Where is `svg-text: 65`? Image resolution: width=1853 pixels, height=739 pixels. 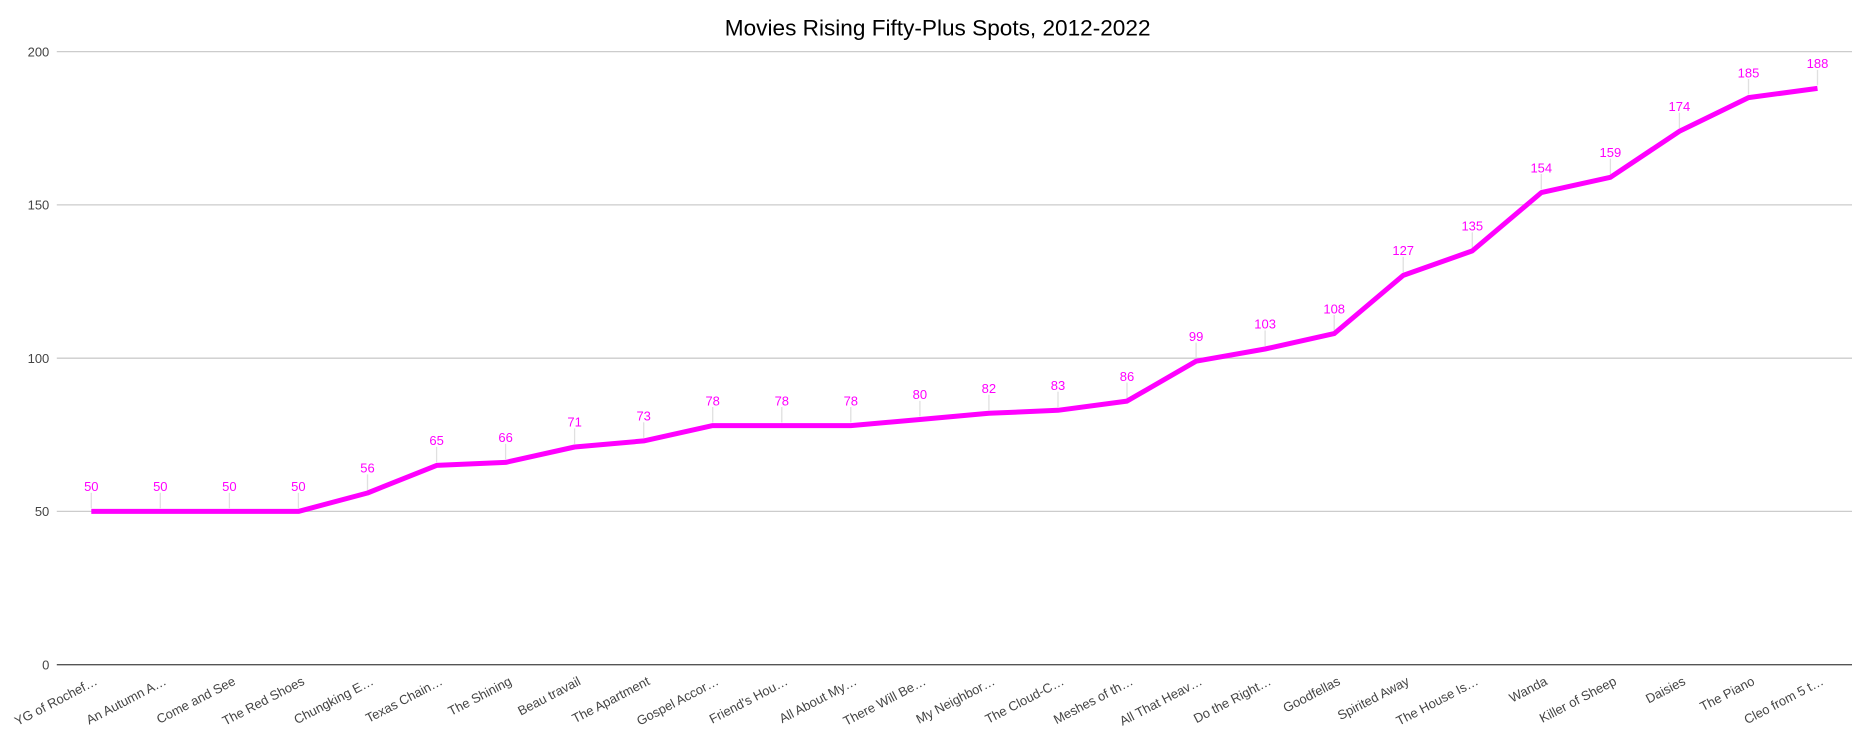
svg-text: 65 is located at coordinates (436, 440).